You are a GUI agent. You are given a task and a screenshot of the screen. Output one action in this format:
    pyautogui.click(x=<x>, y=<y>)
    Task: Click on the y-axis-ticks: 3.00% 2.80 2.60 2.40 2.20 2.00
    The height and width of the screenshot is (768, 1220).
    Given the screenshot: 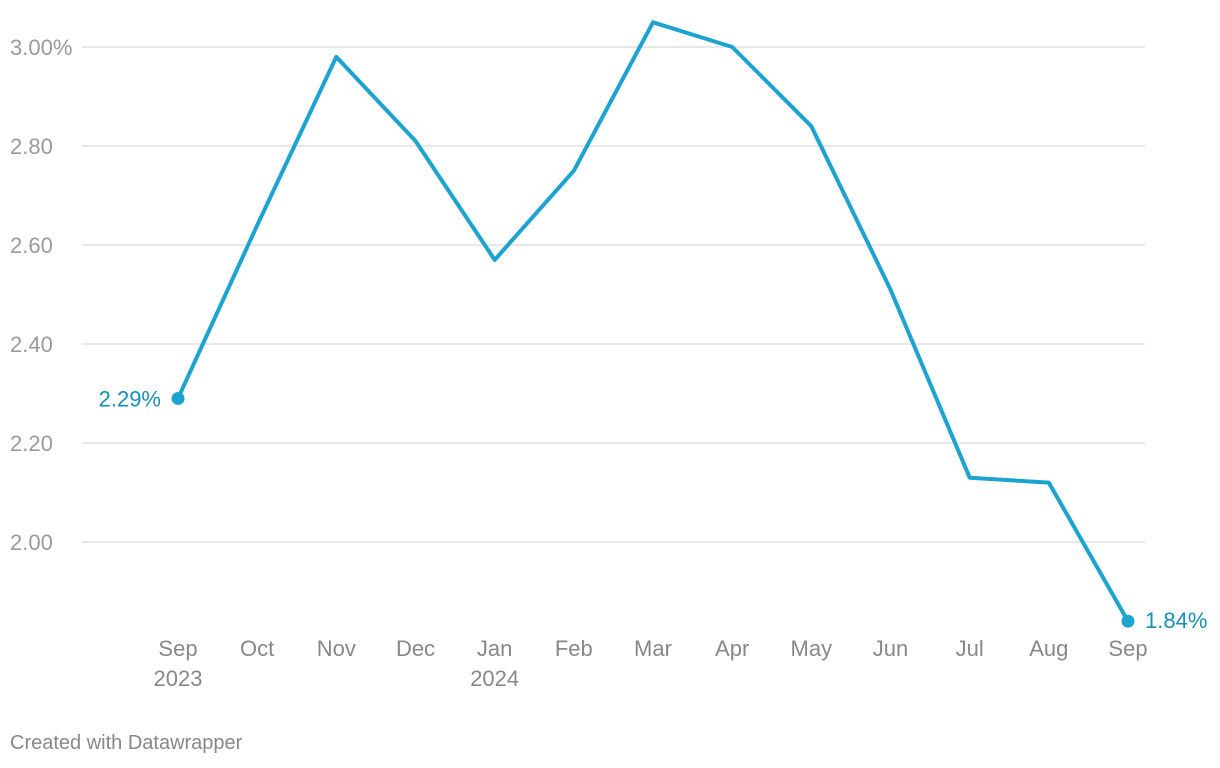 What is the action you would take?
    pyautogui.click(x=41, y=295)
    